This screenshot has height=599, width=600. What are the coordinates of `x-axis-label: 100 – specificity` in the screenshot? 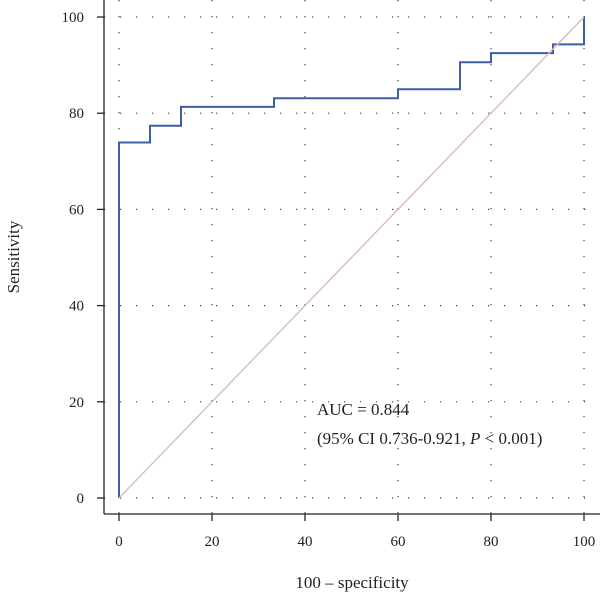 It's located at (352, 582).